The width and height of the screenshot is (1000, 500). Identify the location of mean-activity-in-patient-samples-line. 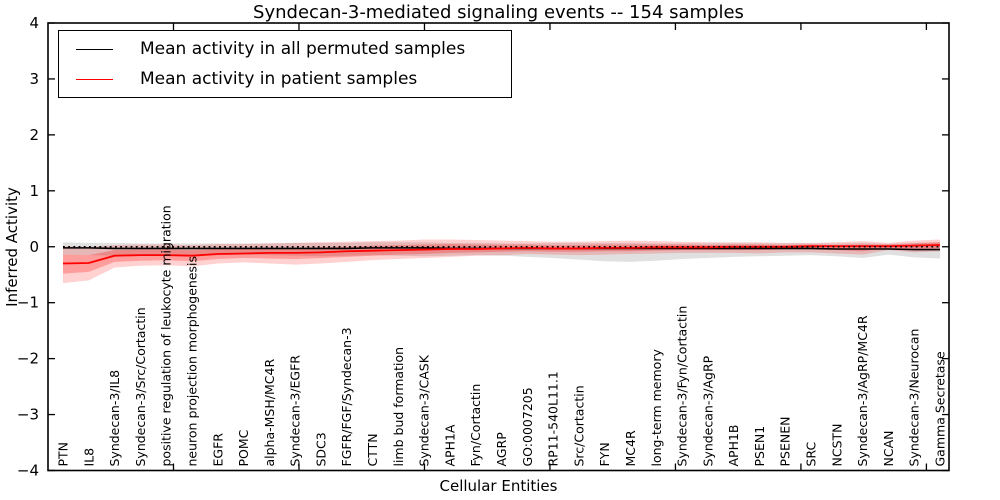
(501, 254).